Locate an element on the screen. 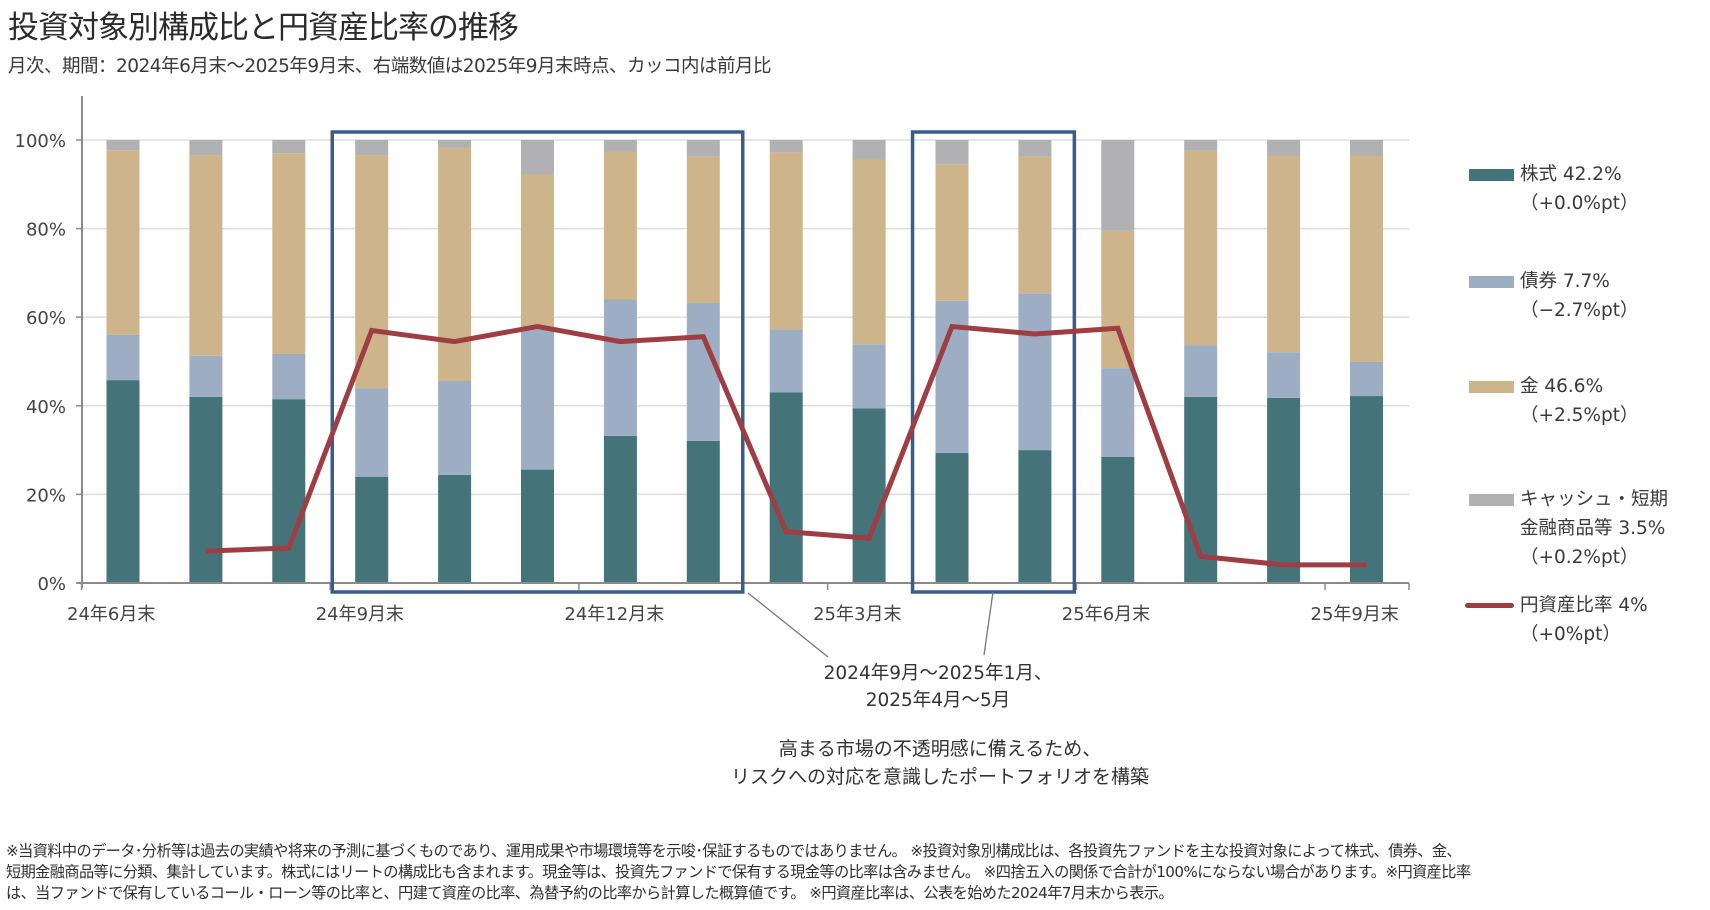 The height and width of the screenshot is (910, 1710). annotation-period-line1: 2024年9月～2025年1月、 is located at coordinates (938, 673).